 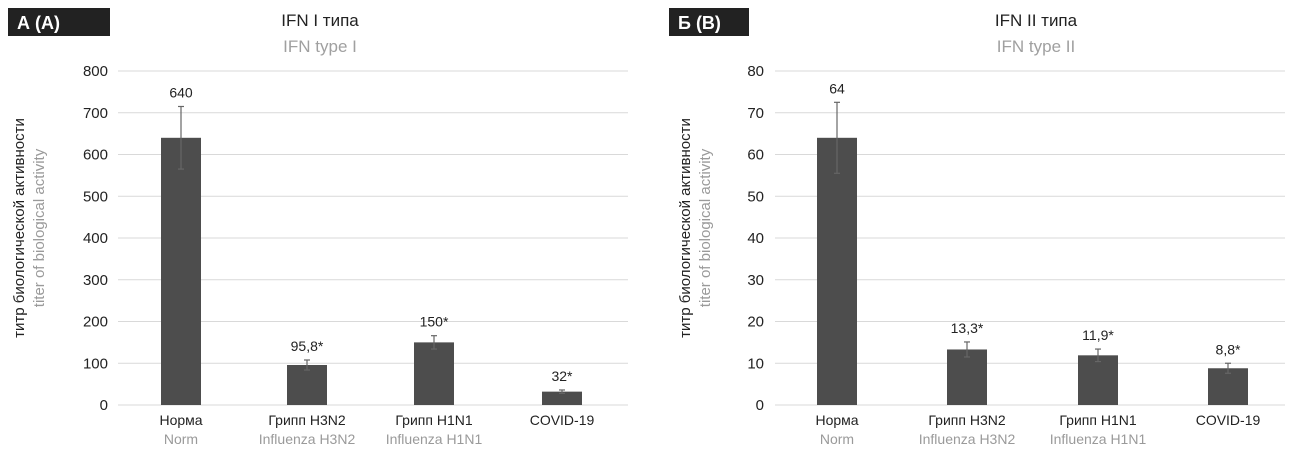 I want to click on y-tick-label: 500, so click(x=95, y=196).